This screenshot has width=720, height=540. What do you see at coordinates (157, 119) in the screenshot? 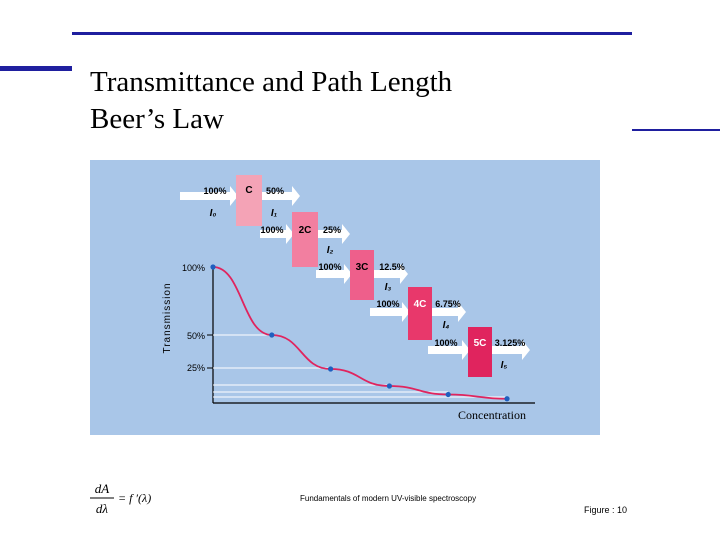
I see `title-line-2: Beer’s Law` at bounding box center [157, 119].